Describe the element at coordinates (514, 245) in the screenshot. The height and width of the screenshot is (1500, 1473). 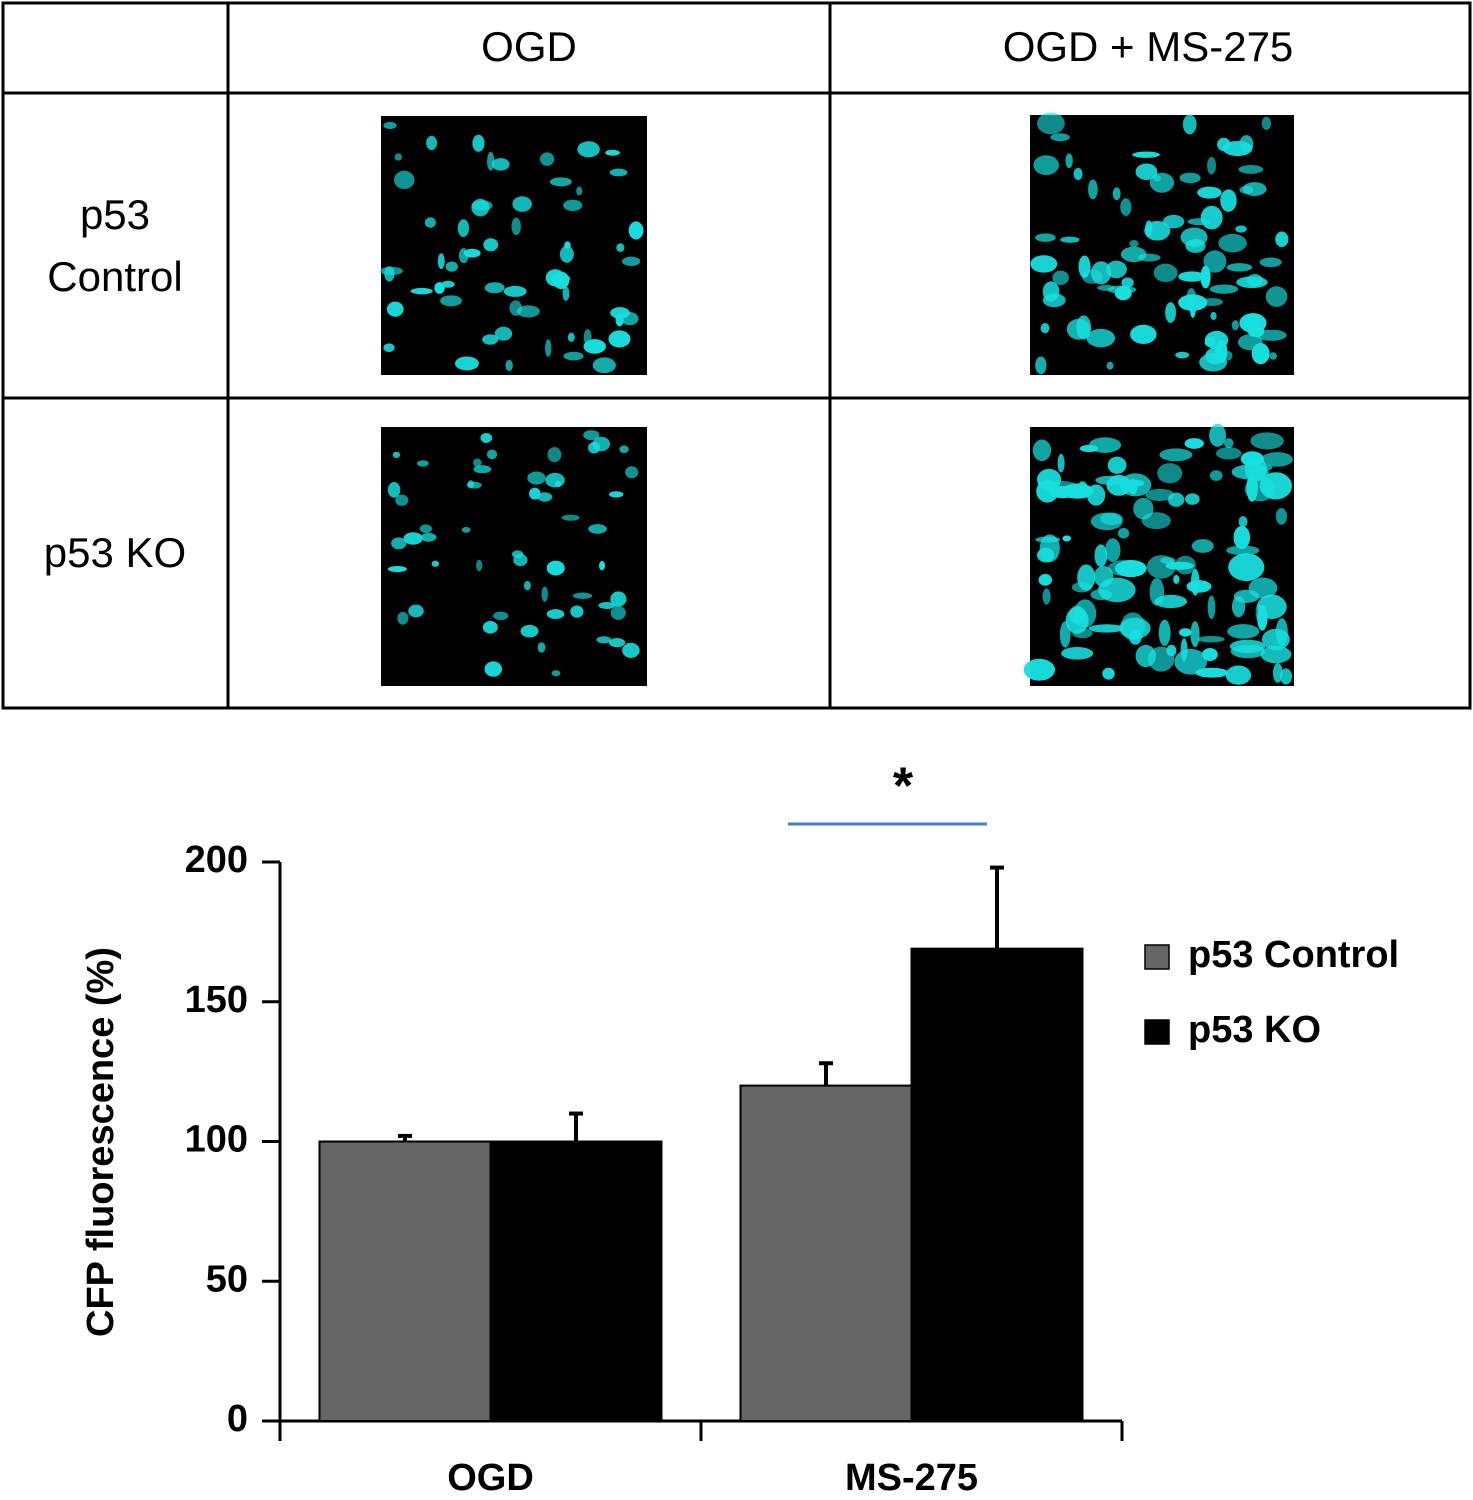
I see `micrograph` at that location.